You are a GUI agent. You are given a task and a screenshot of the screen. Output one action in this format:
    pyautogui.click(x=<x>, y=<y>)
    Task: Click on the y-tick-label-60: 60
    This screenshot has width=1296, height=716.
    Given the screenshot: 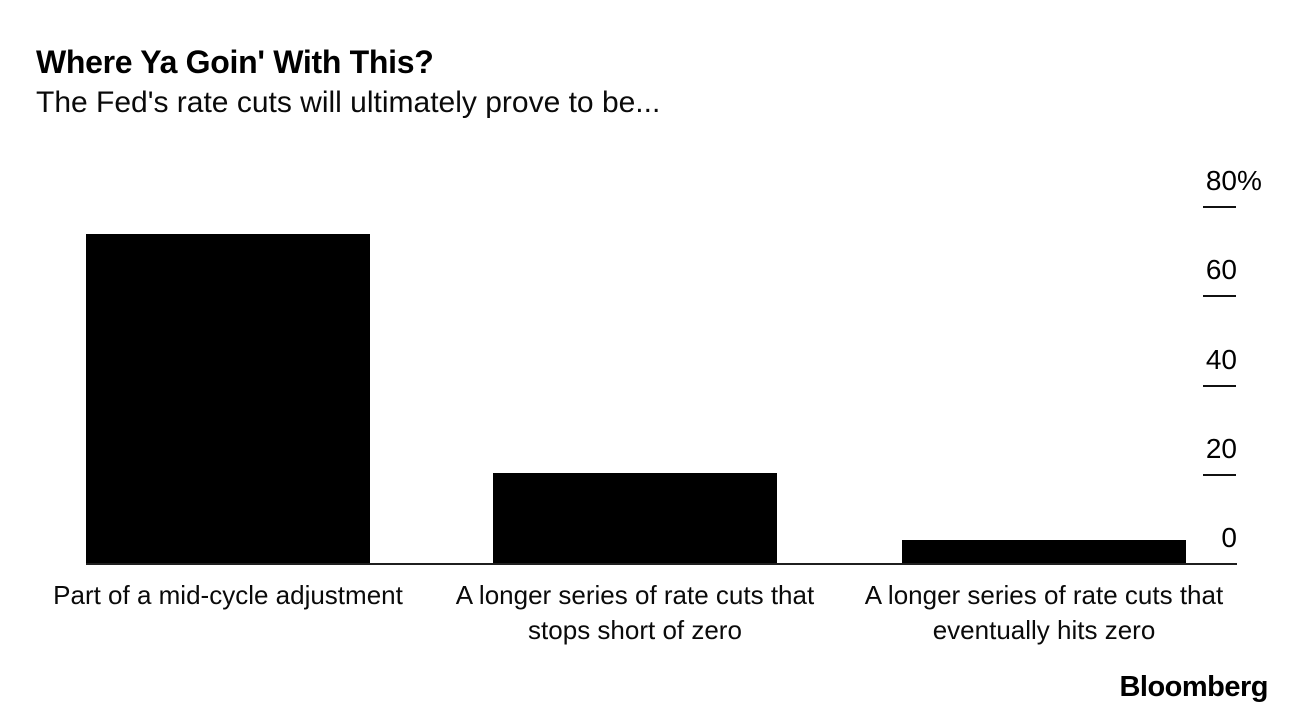 What is the action you would take?
    pyautogui.click(x=1221, y=269)
    